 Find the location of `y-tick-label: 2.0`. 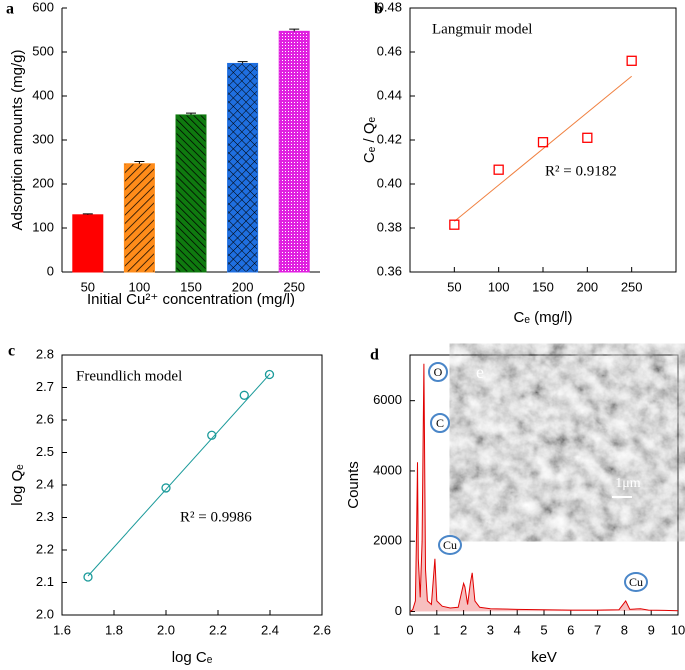

y-tick-label: 2.0 is located at coordinates (45, 613).